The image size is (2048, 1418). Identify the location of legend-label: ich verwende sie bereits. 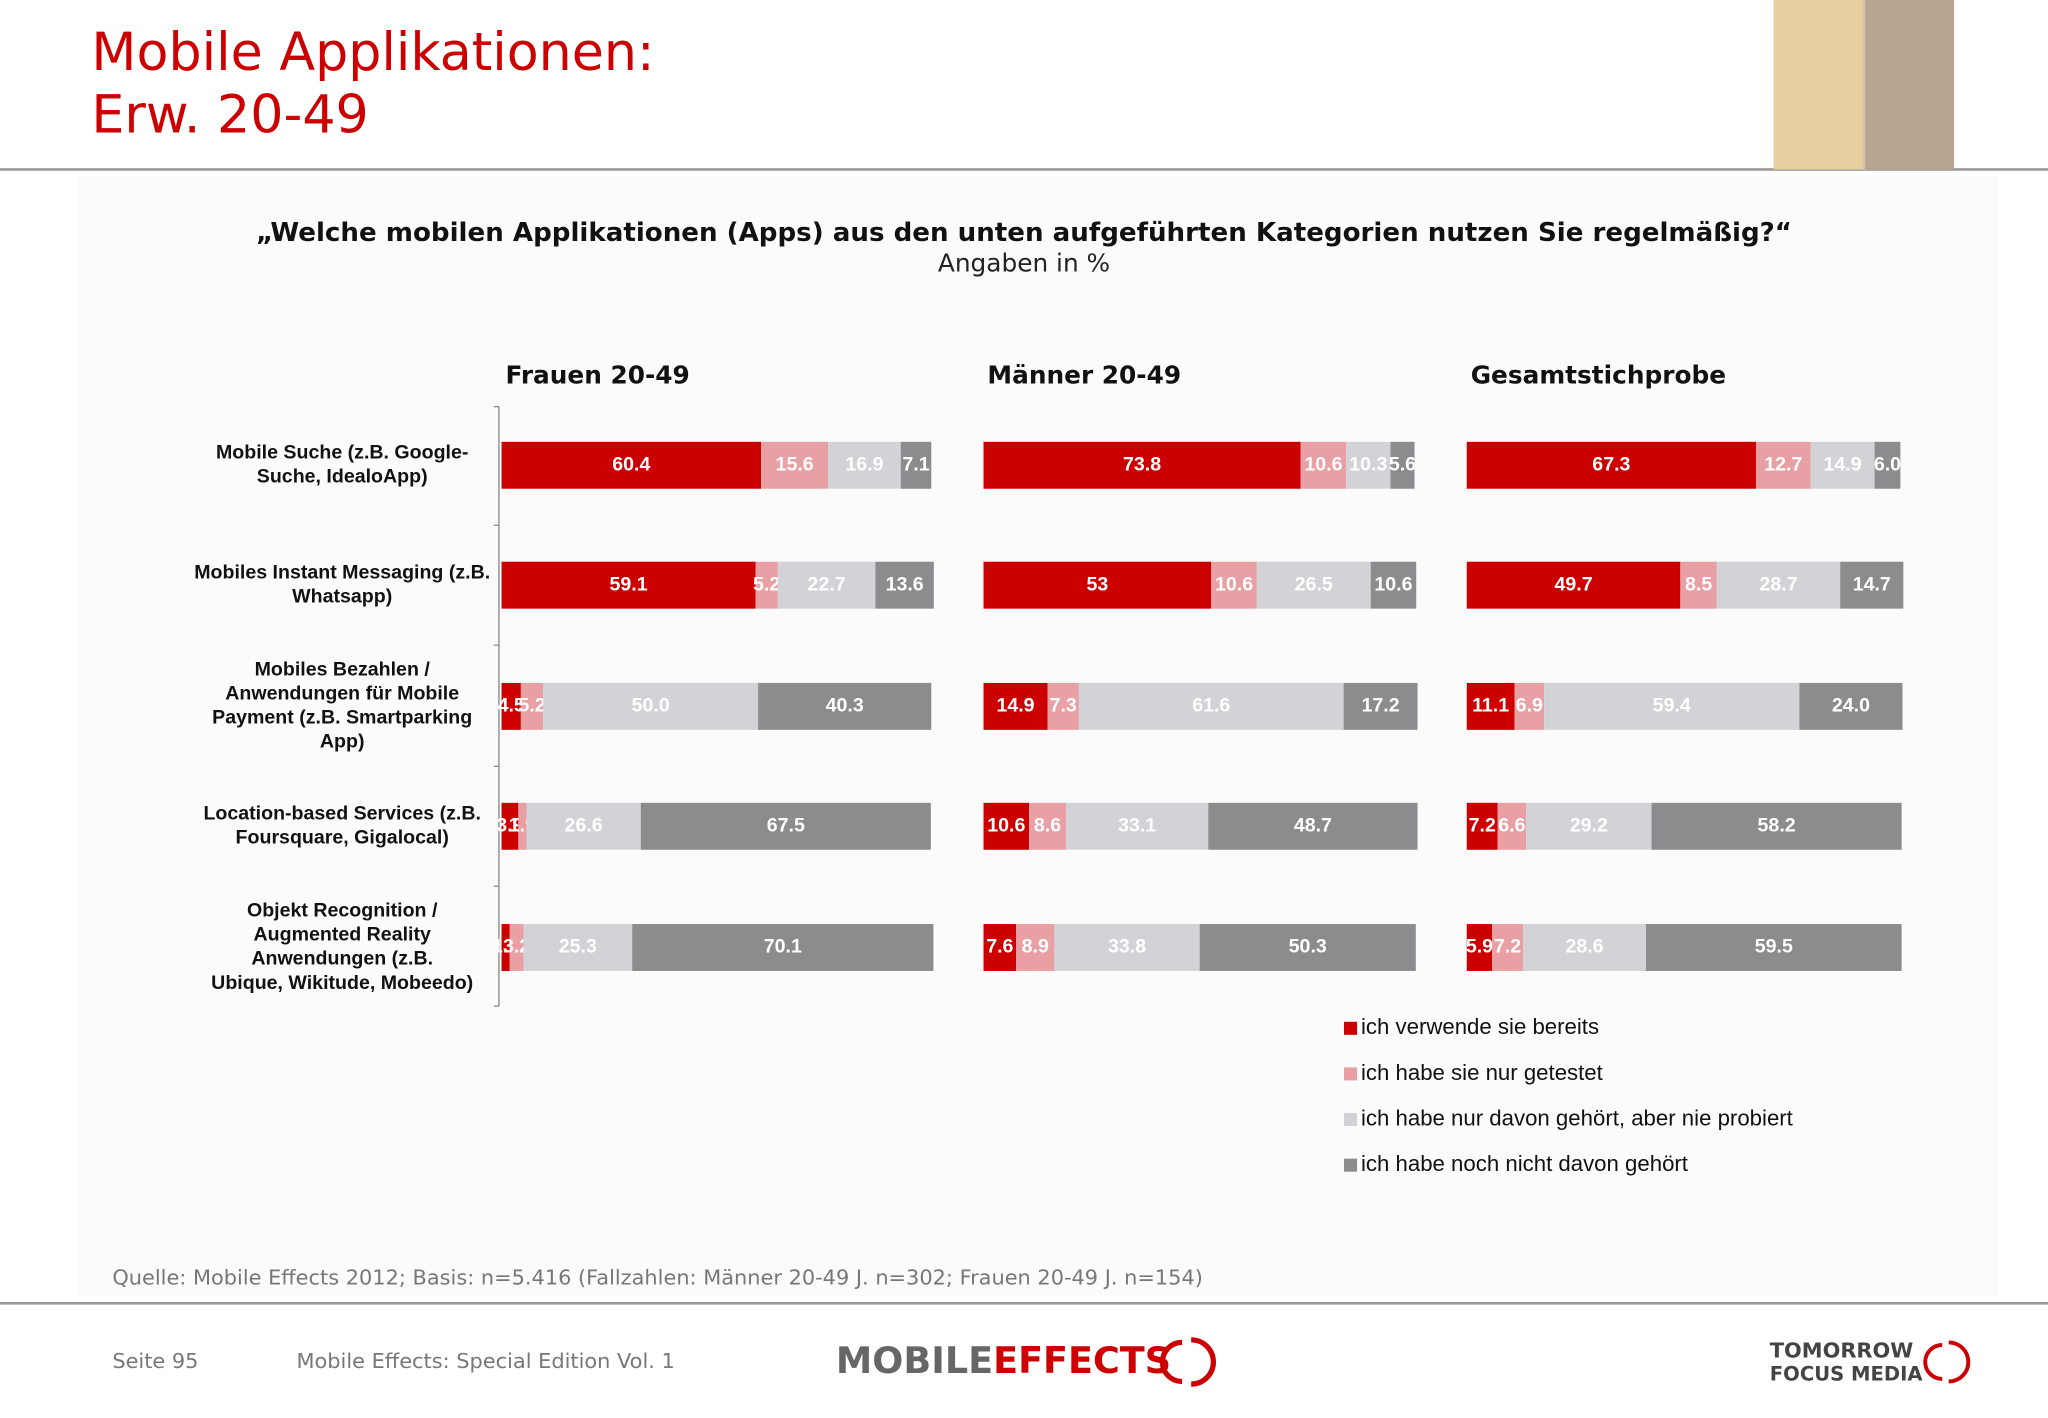
(1480, 1026).